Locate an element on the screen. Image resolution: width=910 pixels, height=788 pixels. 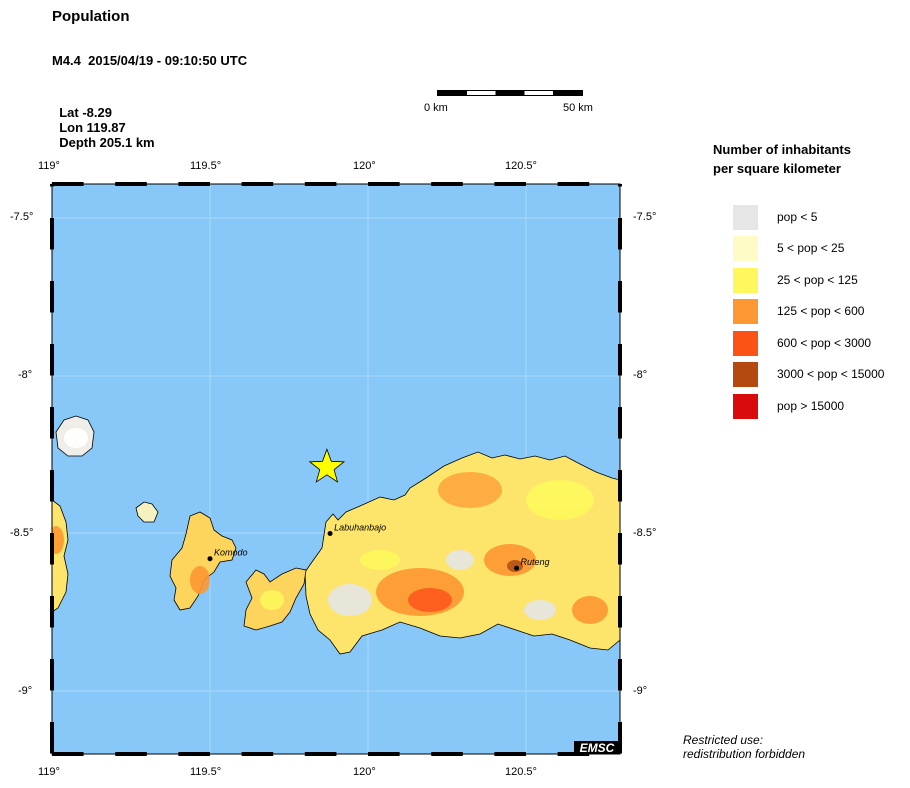
longitude-label: Lon 119.87 is located at coordinates (92, 127).